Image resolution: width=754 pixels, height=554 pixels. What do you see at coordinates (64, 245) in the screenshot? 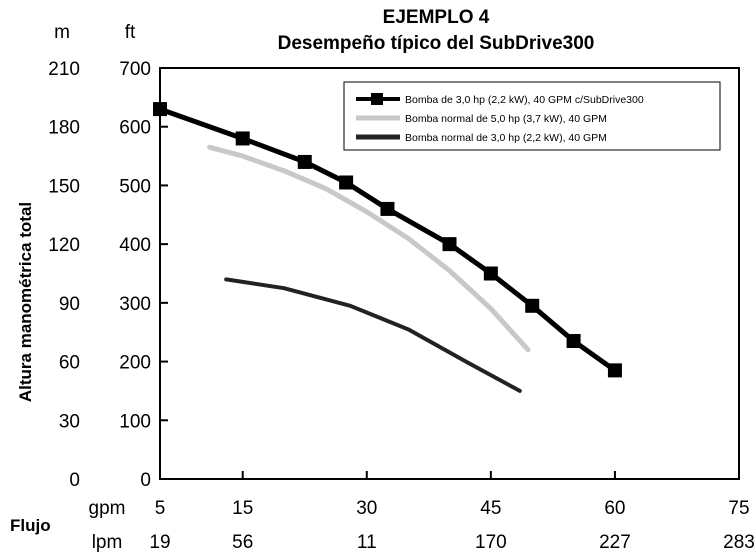
I see `y-tick-label-m: 120` at bounding box center [64, 245].